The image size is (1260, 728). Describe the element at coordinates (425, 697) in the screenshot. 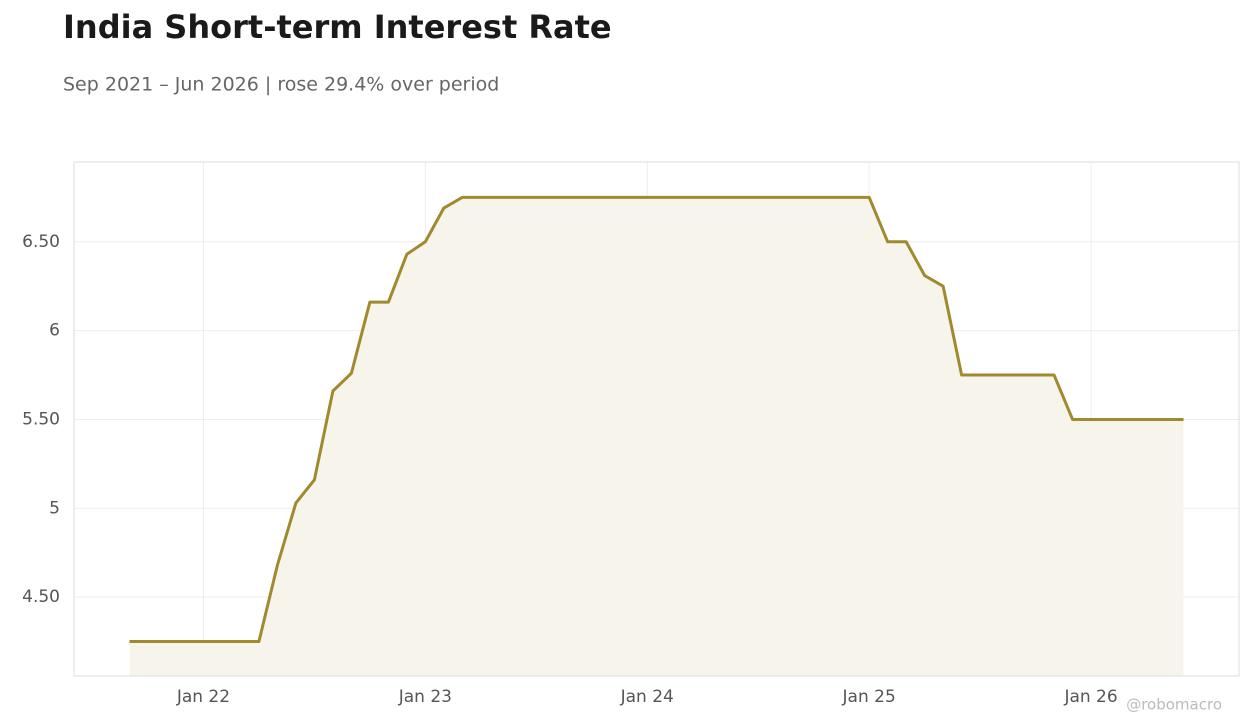

I see `x-tick-label: Jan 23` at that location.